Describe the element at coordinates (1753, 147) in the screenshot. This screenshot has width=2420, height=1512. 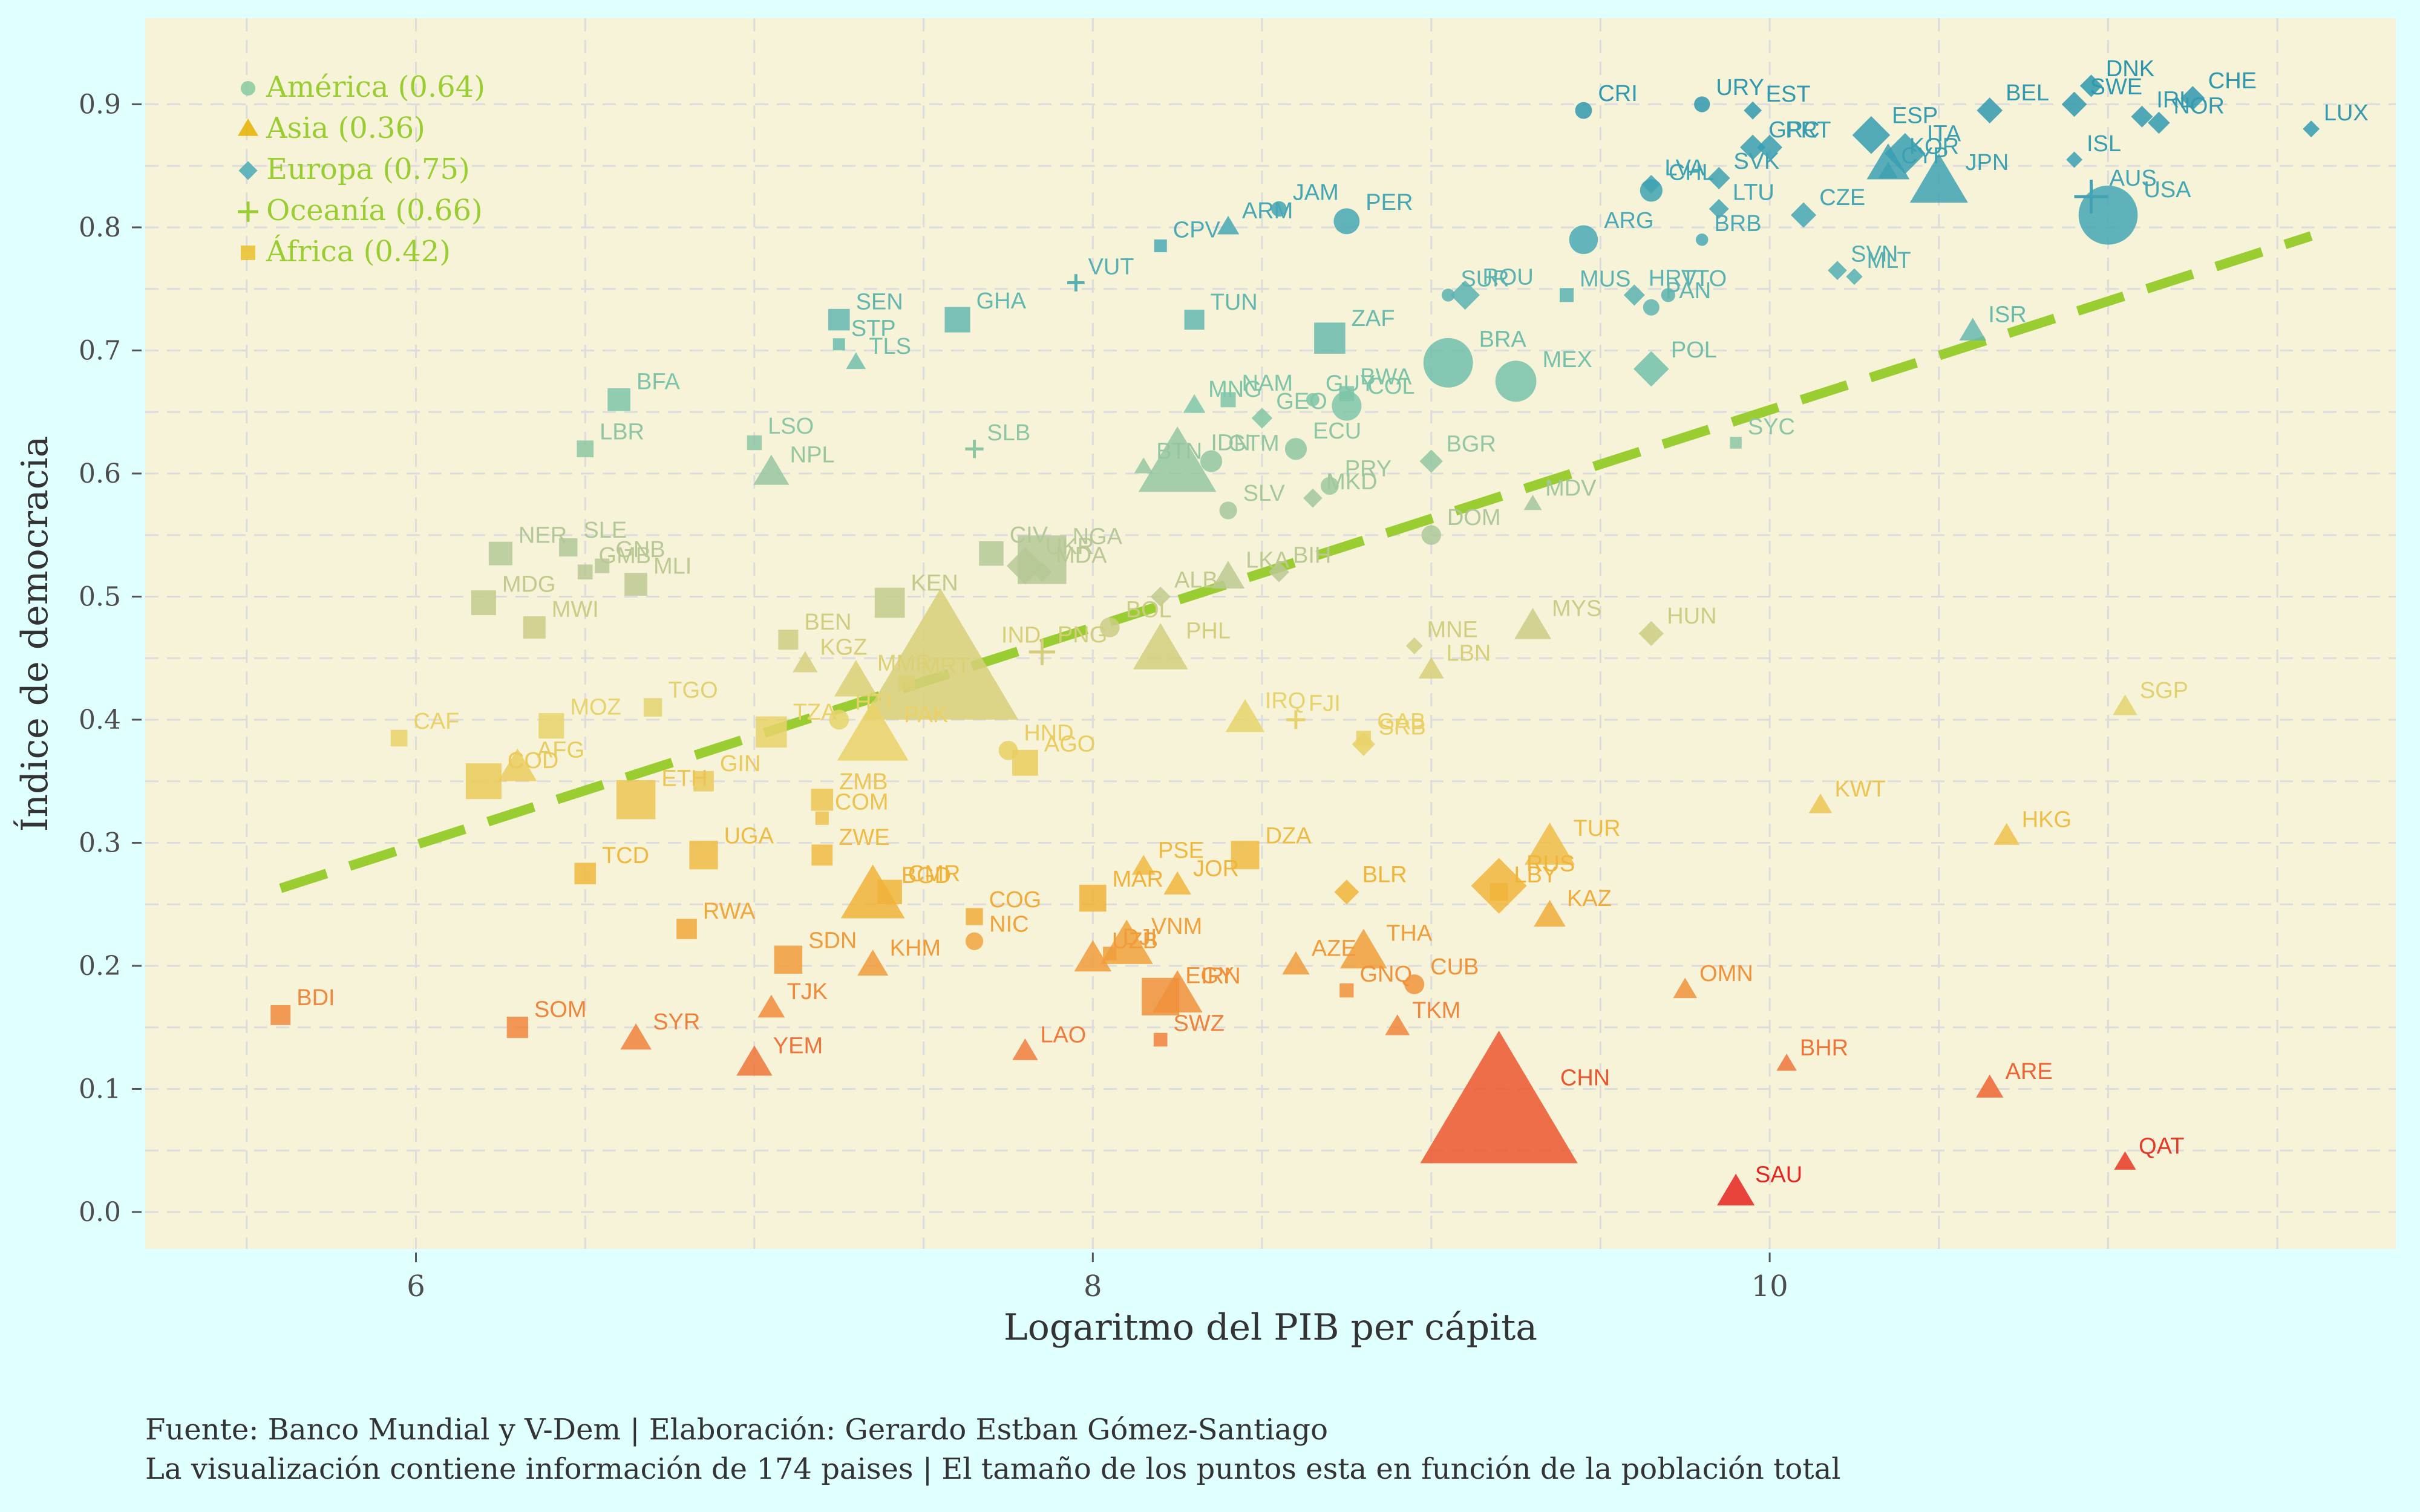
I see `point-grc` at that location.